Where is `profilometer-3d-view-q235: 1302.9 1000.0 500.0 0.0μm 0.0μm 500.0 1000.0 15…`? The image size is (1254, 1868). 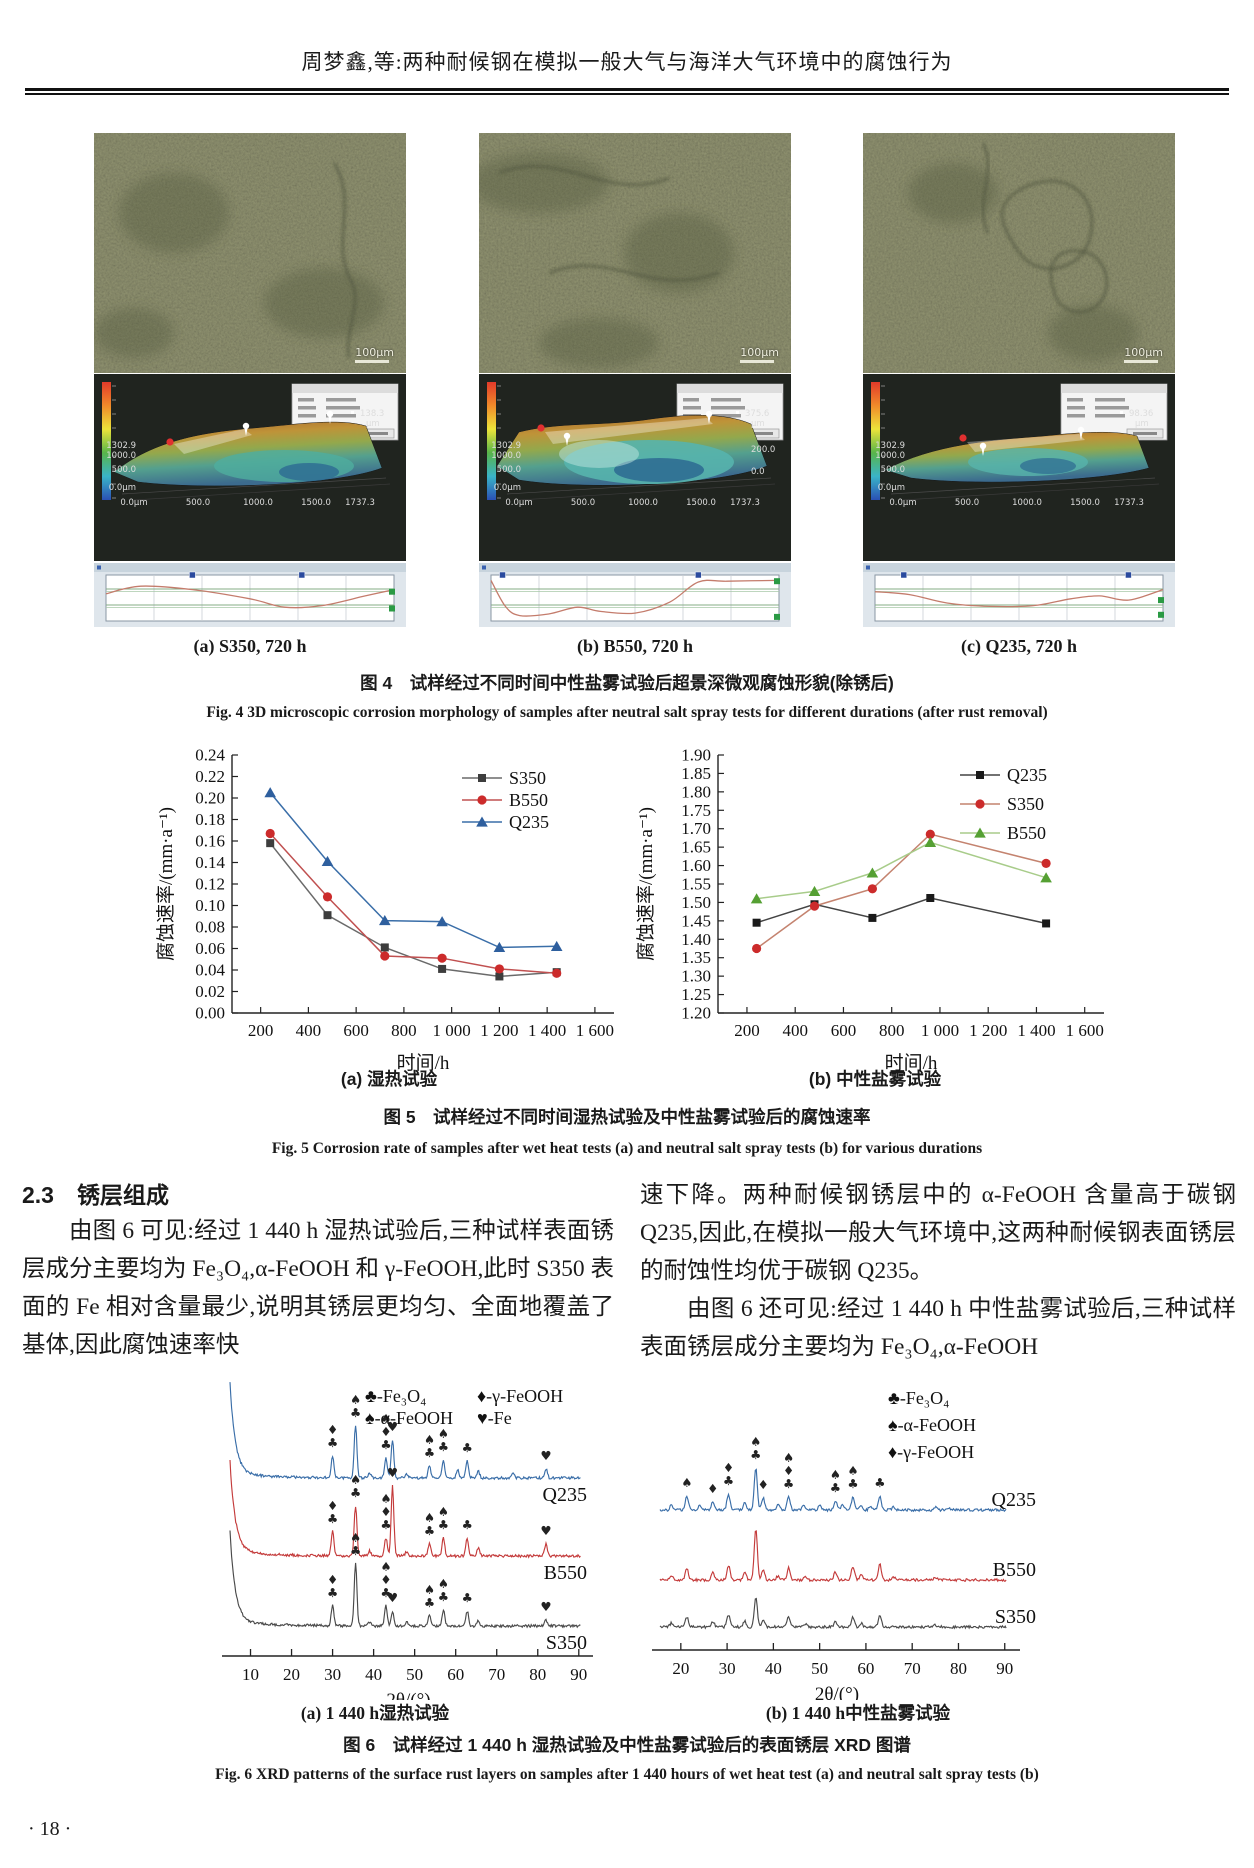
profilometer-3d-view-q235: 1302.9 1000.0 500.0 0.0μm 0.0μm 500.0 1000.0 15… is located at coordinates (1019, 467).